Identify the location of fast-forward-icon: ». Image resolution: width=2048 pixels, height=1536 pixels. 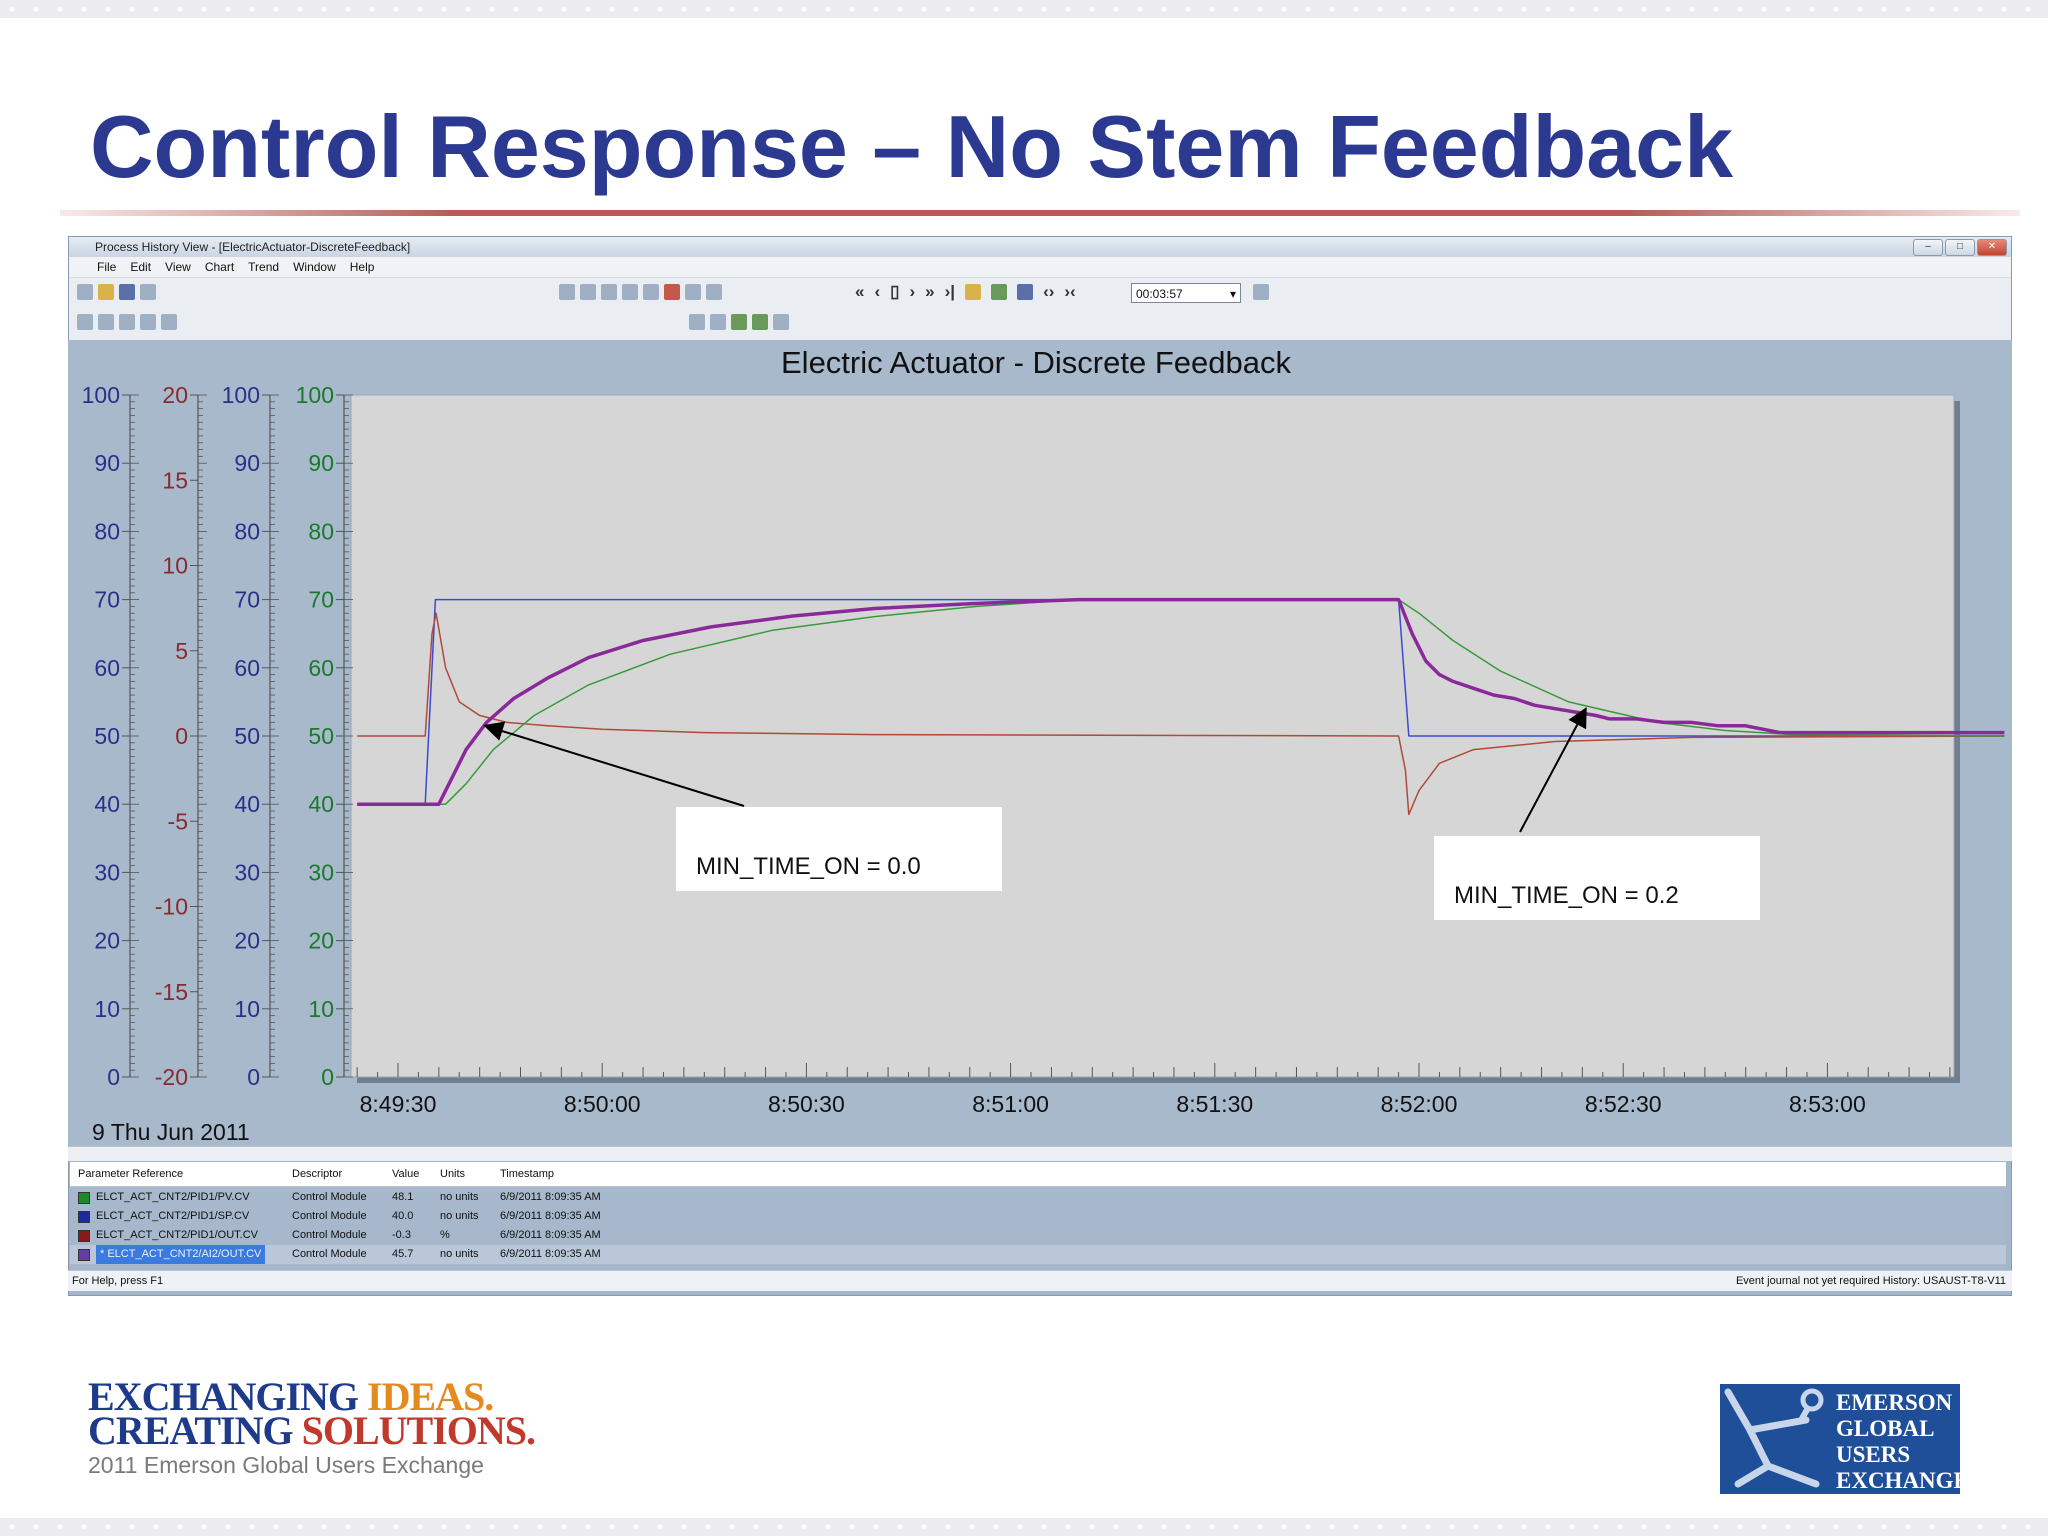
(930, 291).